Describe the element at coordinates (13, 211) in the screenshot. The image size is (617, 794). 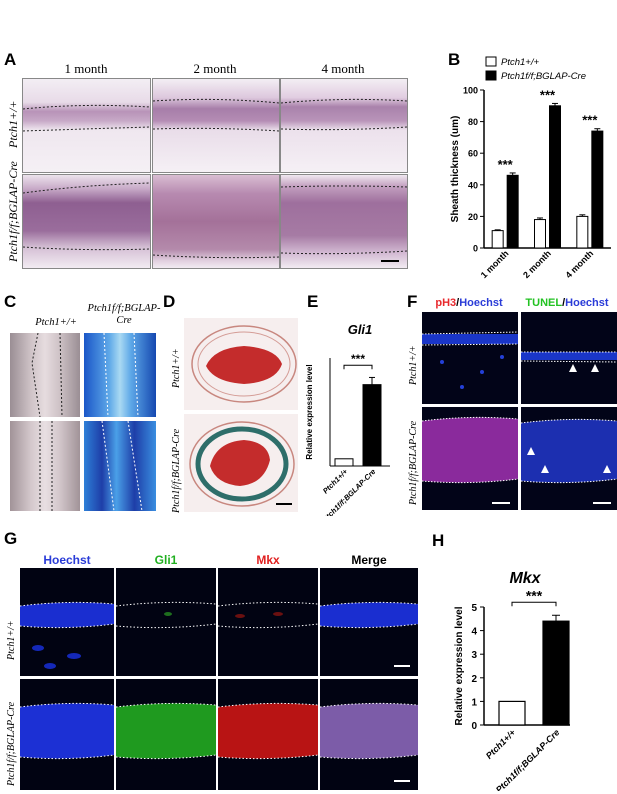
I see `panel-a-row-mutant: Ptch1f/f;BGLAP-Cre` at that location.